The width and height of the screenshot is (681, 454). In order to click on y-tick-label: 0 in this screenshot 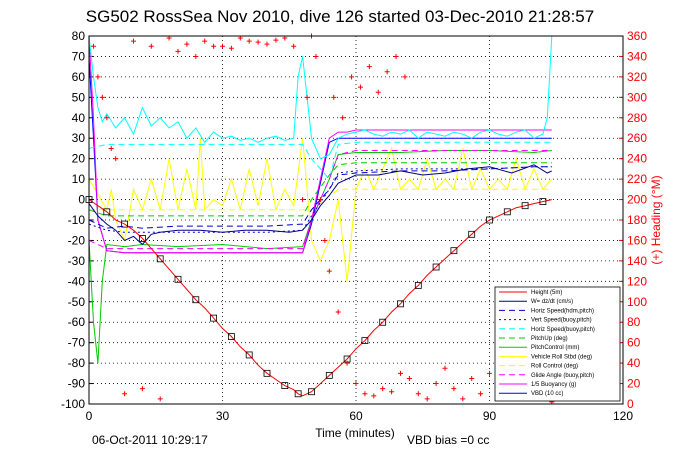, I will do `click(81, 200)`.